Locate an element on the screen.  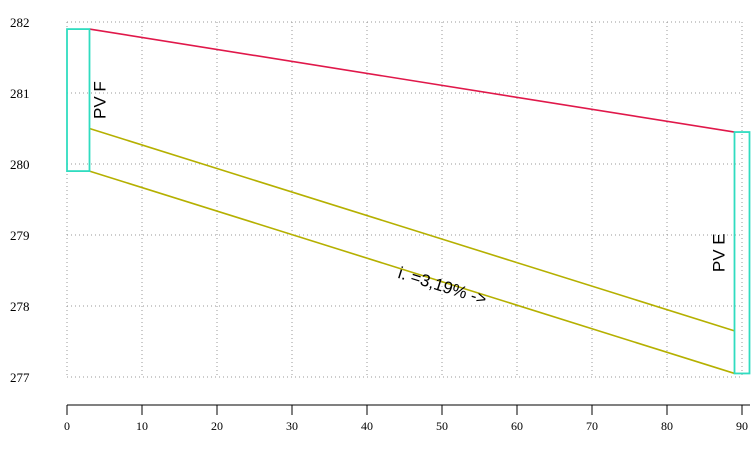
x-tick-label: 20 is located at coordinates (217, 426).